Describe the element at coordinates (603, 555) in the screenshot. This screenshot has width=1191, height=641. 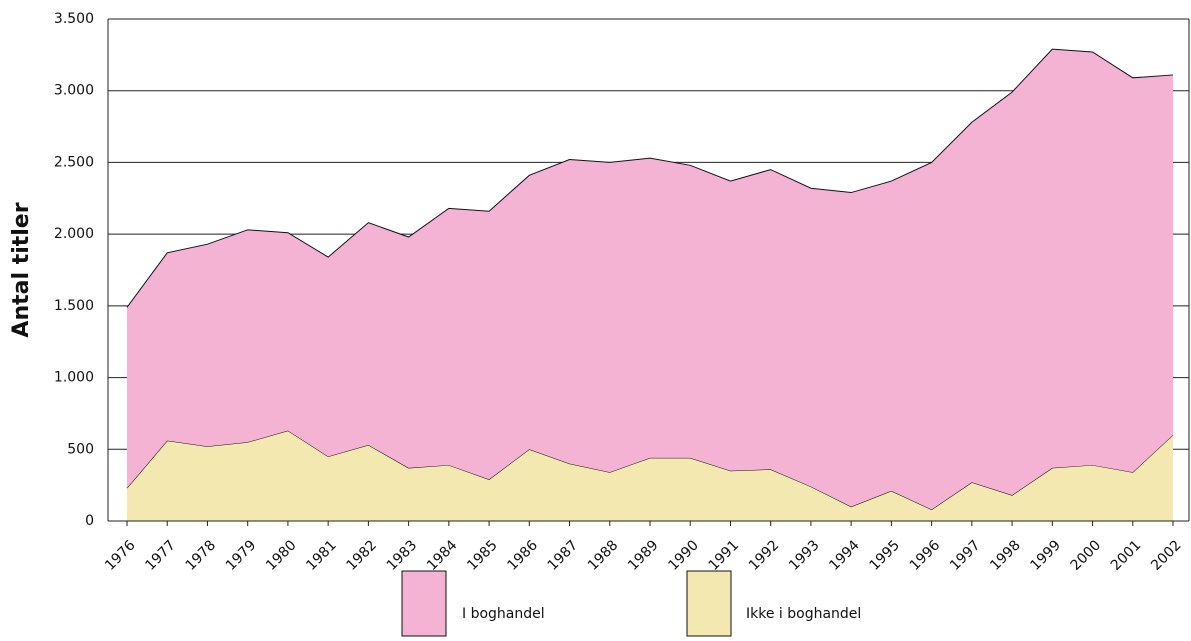
I see `x-tick-label: 1988` at that location.